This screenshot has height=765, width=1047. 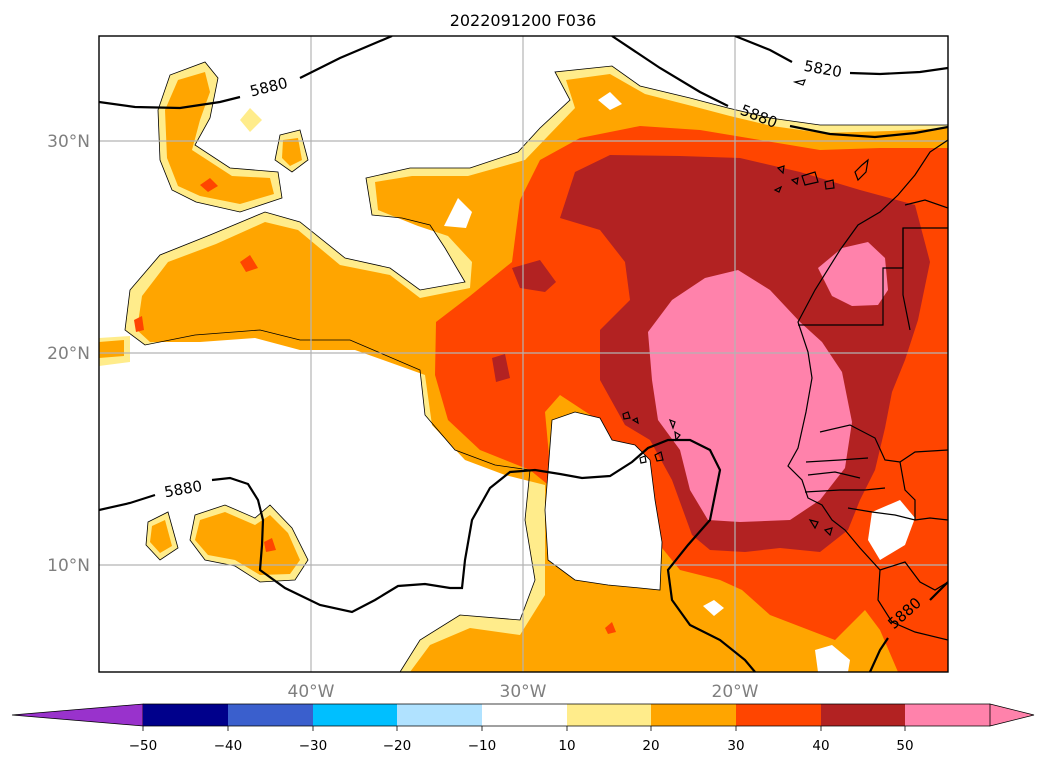 I want to click on border-morocco-algeria, so click(x=926, y=204).